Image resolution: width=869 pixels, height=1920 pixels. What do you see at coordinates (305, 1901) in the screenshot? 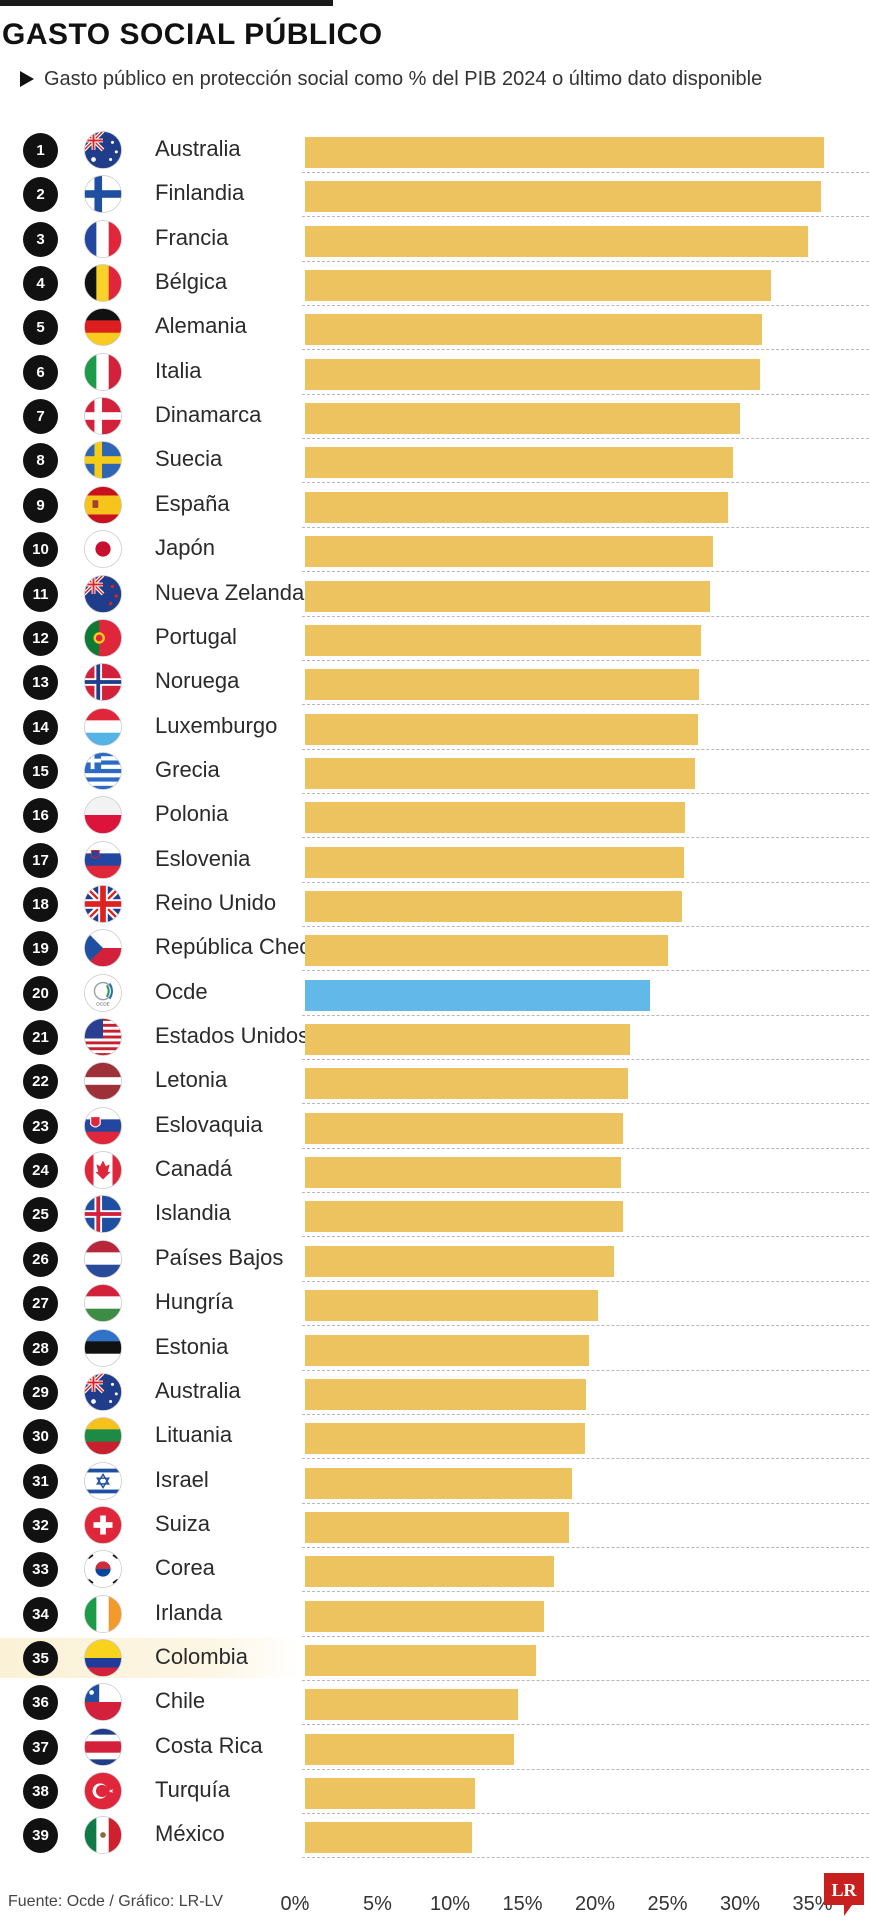
I see `x-axis-origin` at bounding box center [305, 1901].